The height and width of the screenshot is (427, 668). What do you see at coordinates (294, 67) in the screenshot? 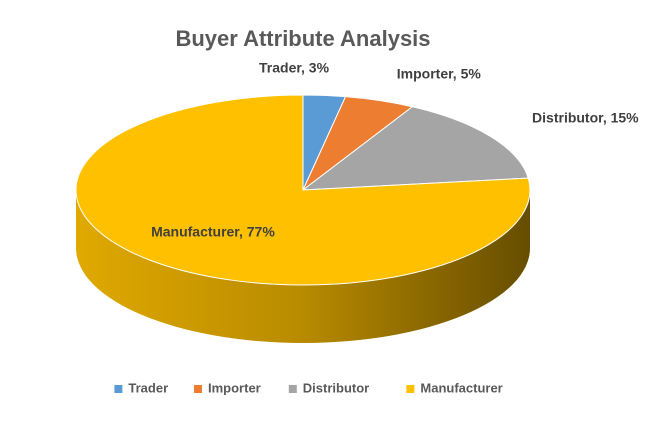
I see `data-label: Trader, 3%` at bounding box center [294, 67].